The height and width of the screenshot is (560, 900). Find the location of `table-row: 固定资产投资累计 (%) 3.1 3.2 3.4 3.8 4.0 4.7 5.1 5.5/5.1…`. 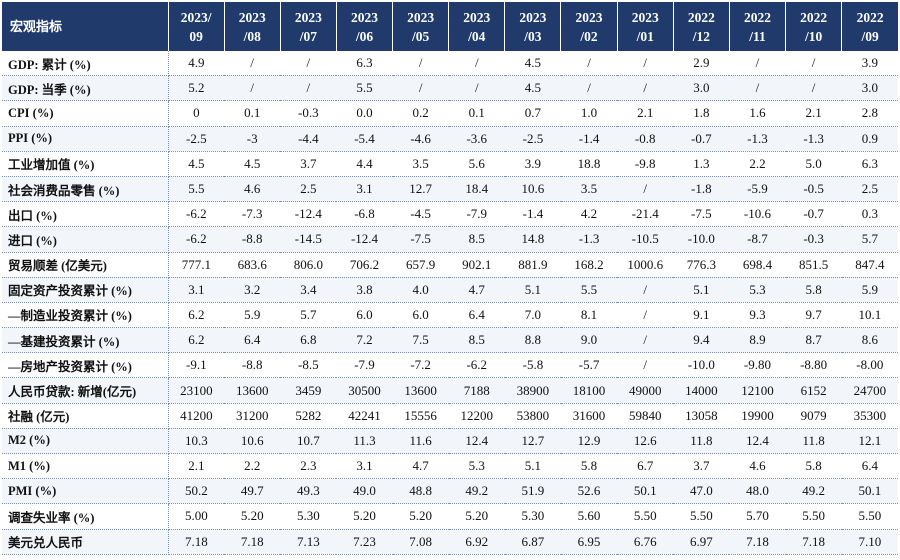

table-row: 固定资产投资累计 (%) 3.1 3.2 3.4 3.8 4.0 4.7 5.1 5.5/5.1… is located at coordinates (450, 290).